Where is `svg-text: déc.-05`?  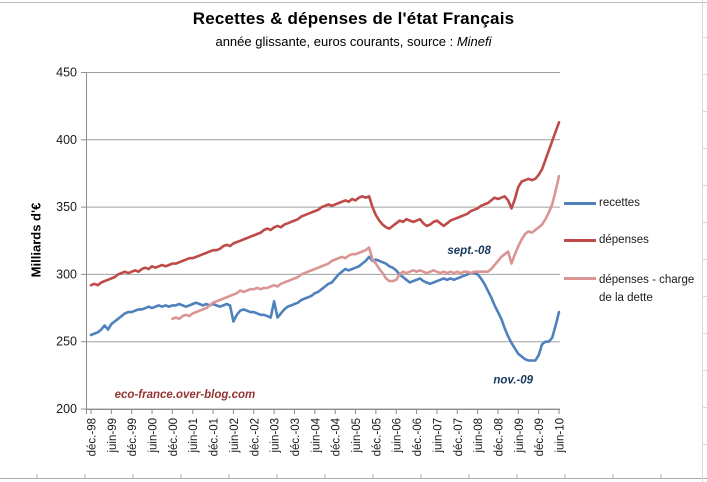
svg-text: déc.-05 is located at coordinates (377, 437).